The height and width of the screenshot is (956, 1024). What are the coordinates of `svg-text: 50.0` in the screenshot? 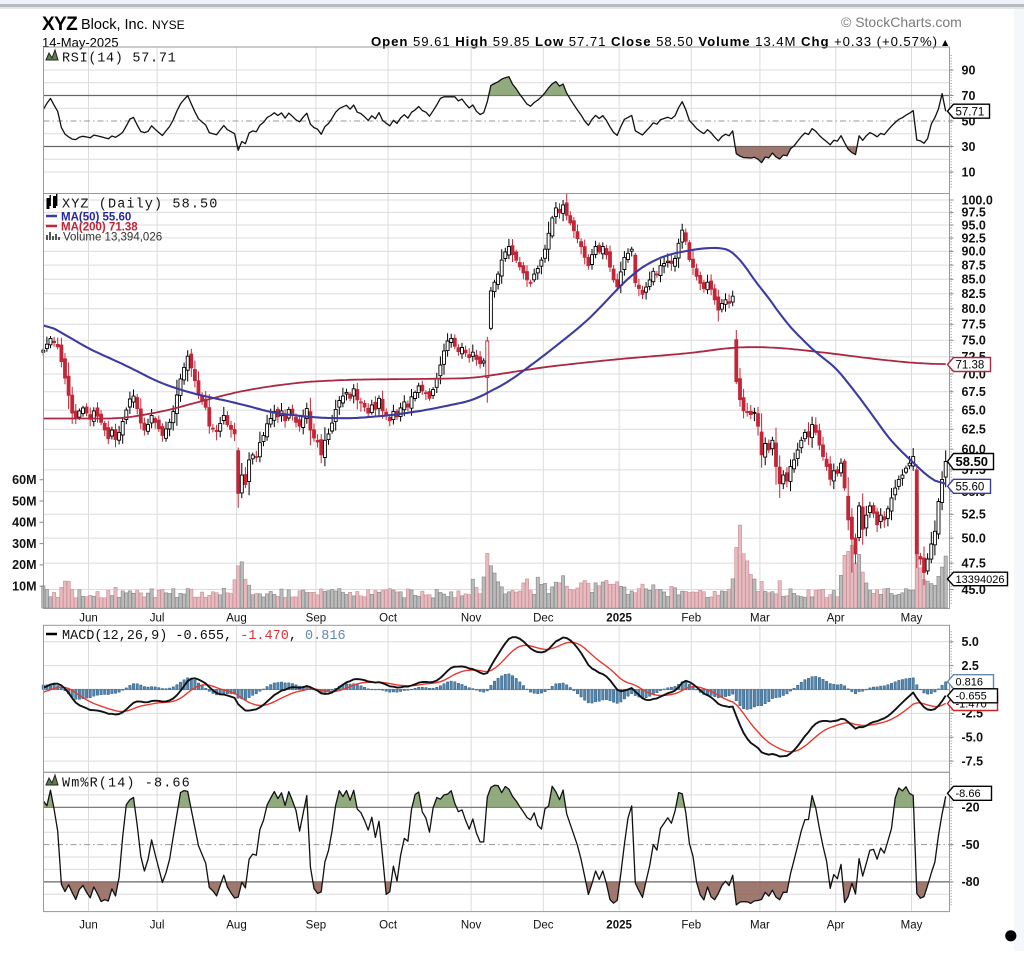 It's located at (974, 538).